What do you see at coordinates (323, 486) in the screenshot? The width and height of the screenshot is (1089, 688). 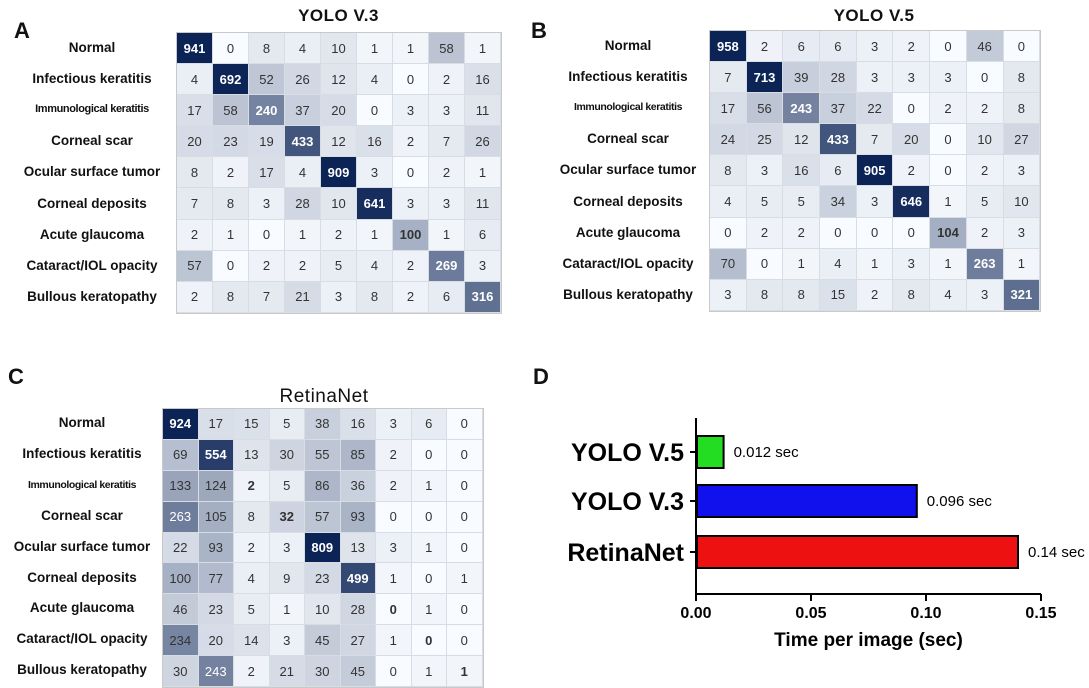 I see `matrix-cell: 86` at bounding box center [323, 486].